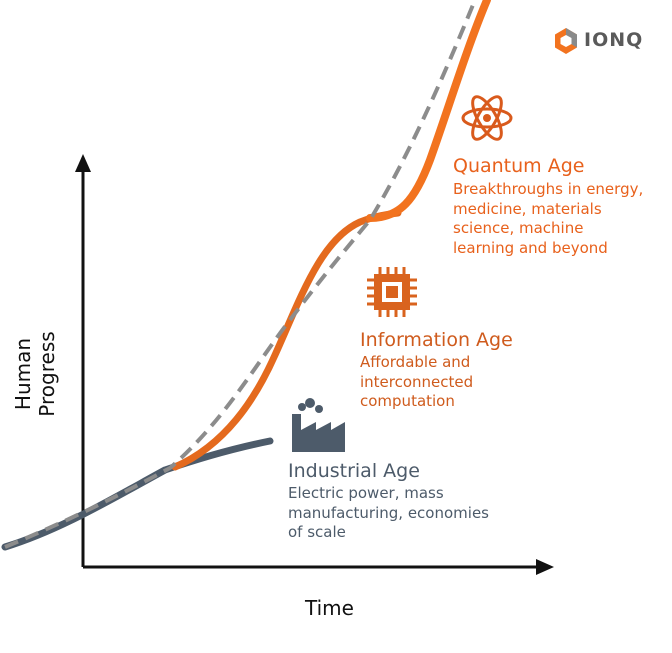  I want to click on ionq-logo-icon, so click(566, 41).